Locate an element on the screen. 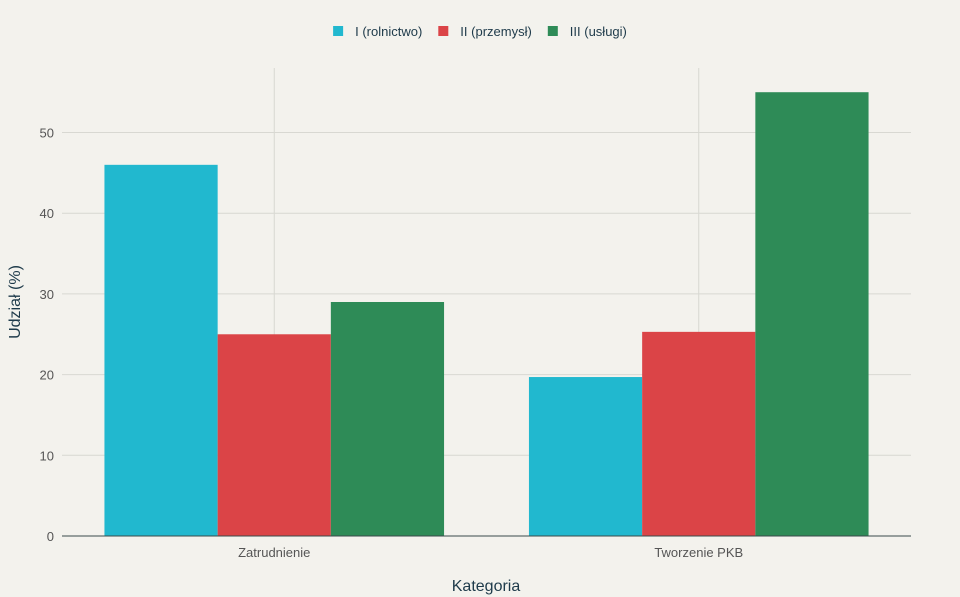 The height and width of the screenshot is (597, 960). x-tick-label: Tworzenie PKB is located at coordinates (698, 552).